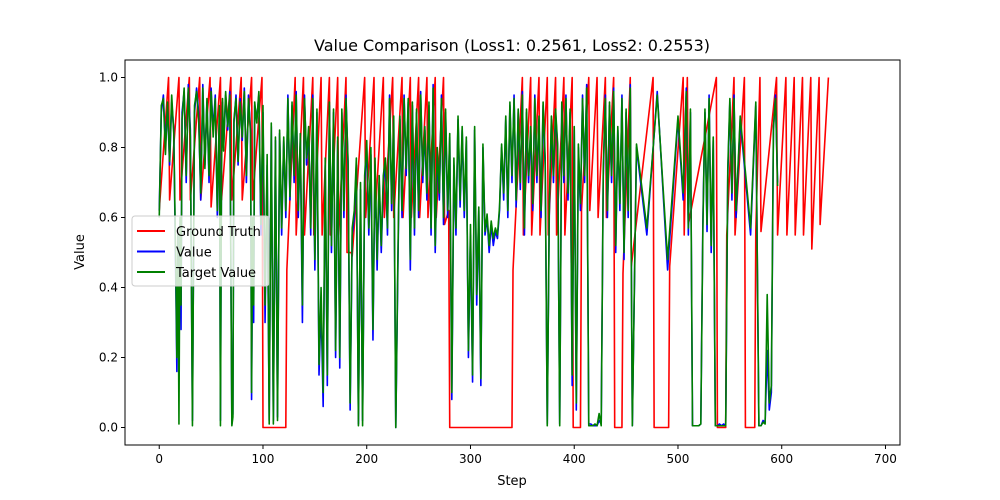 Image resolution: width=1000 pixels, height=500 pixels. I want to click on y-tick-label: 0.0, so click(108, 428).